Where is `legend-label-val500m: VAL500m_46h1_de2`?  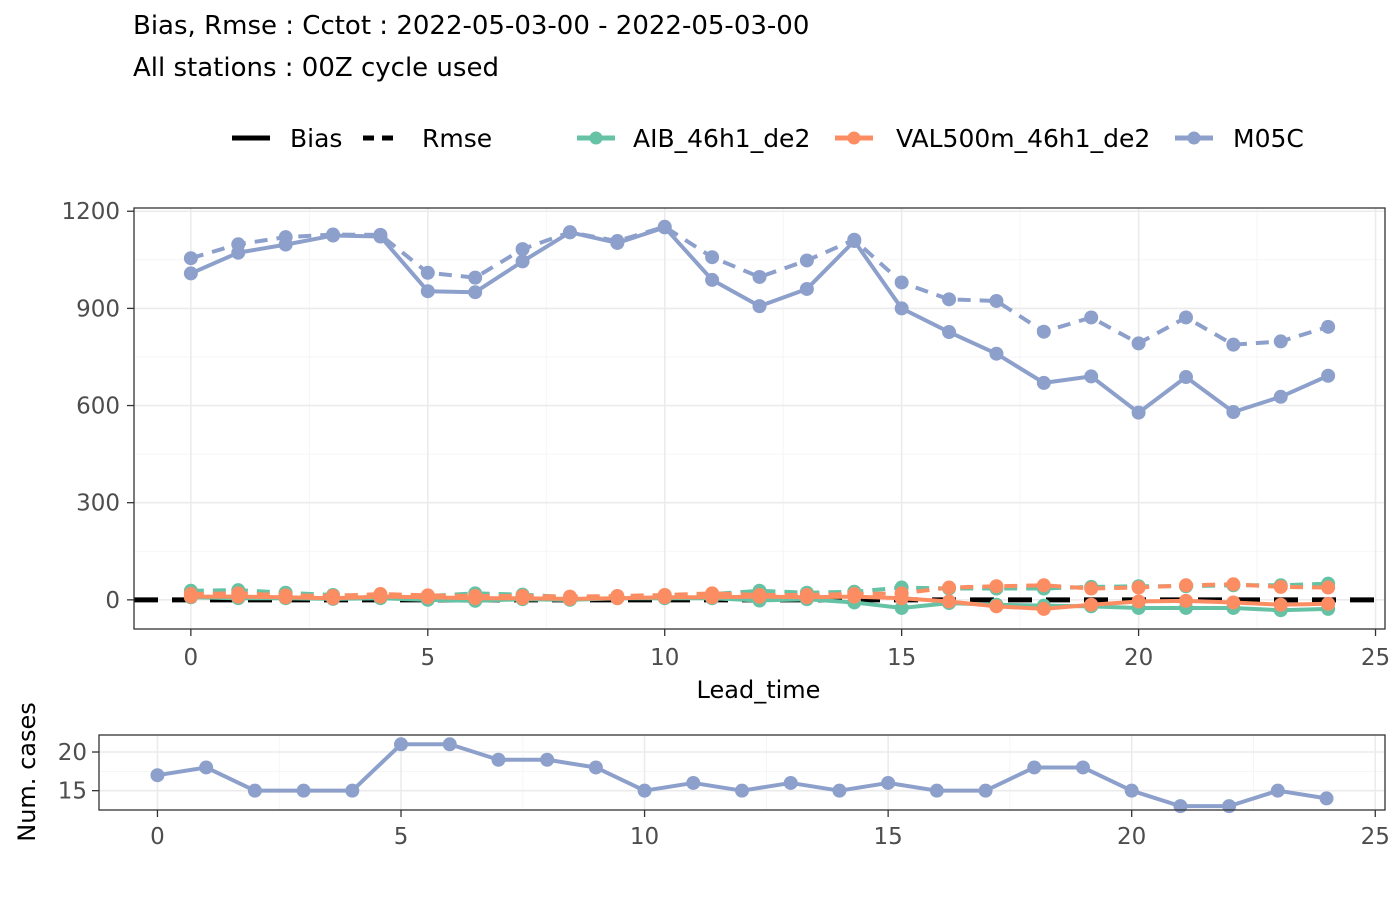
legend-label-val500m: VAL500m_46h1_de2 is located at coordinates (1023, 138).